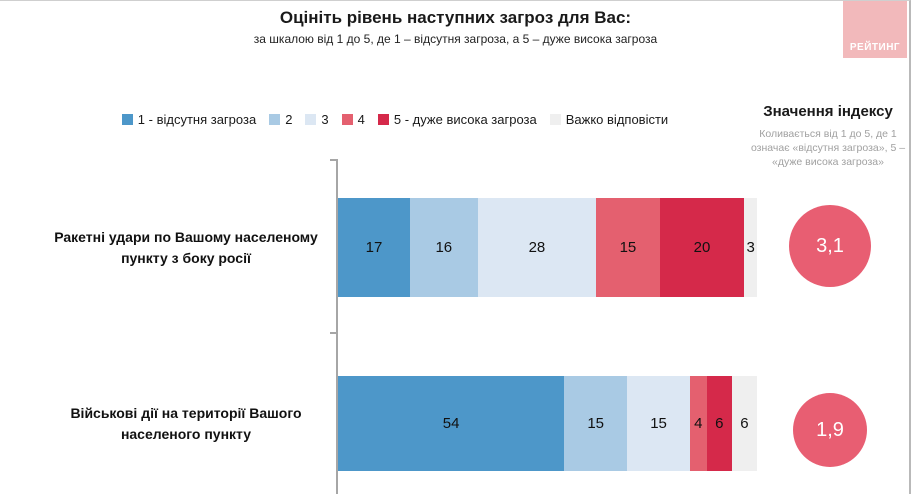 Image resolution: width=911 pixels, height=494 pixels. I want to click on page-title: Оцініть рівень наступних загроз для Вас:, so click(455, 17).